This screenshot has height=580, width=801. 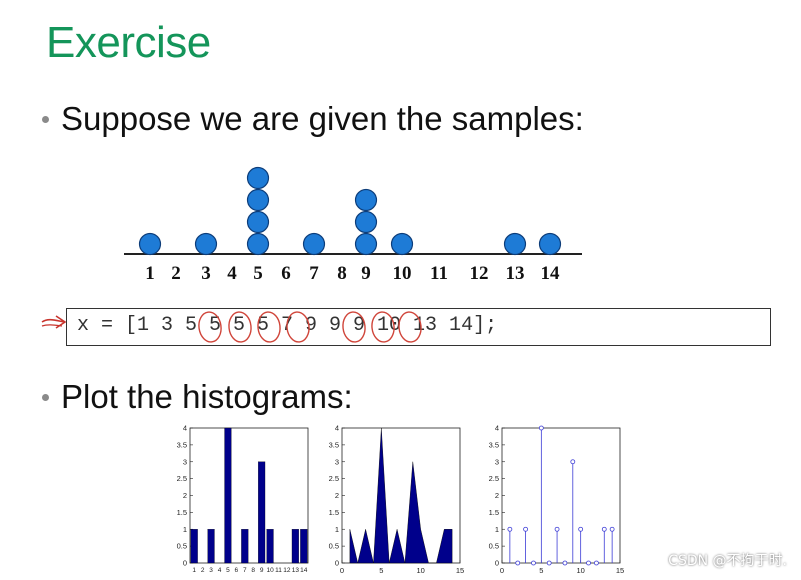 What do you see at coordinates (220, 570) in the screenshot?
I see `x-tick-label: 4` at bounding box center [220, 570].